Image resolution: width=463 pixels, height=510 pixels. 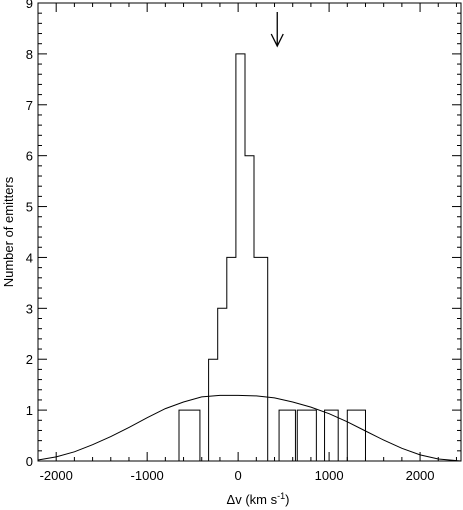 I want to click on y-tick-label: 4, so click(x=29, y=257).